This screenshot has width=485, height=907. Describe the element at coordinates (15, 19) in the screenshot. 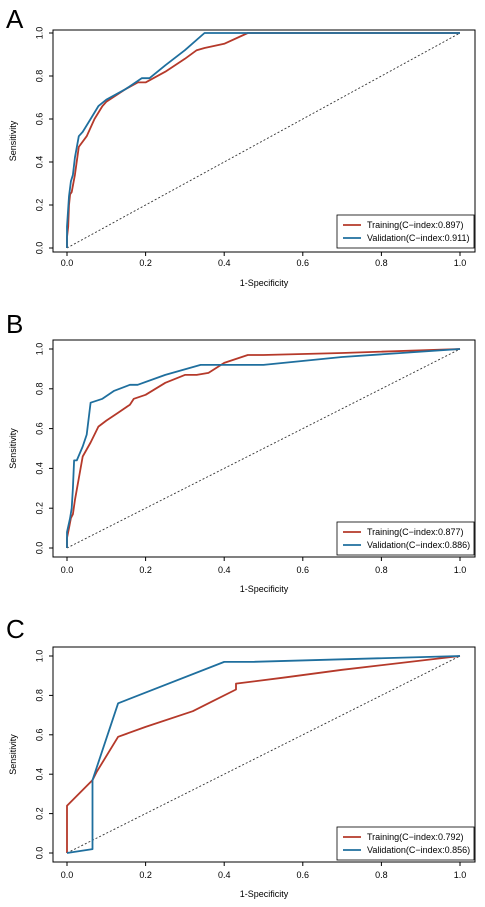

I see `panel-label: A` at that location.